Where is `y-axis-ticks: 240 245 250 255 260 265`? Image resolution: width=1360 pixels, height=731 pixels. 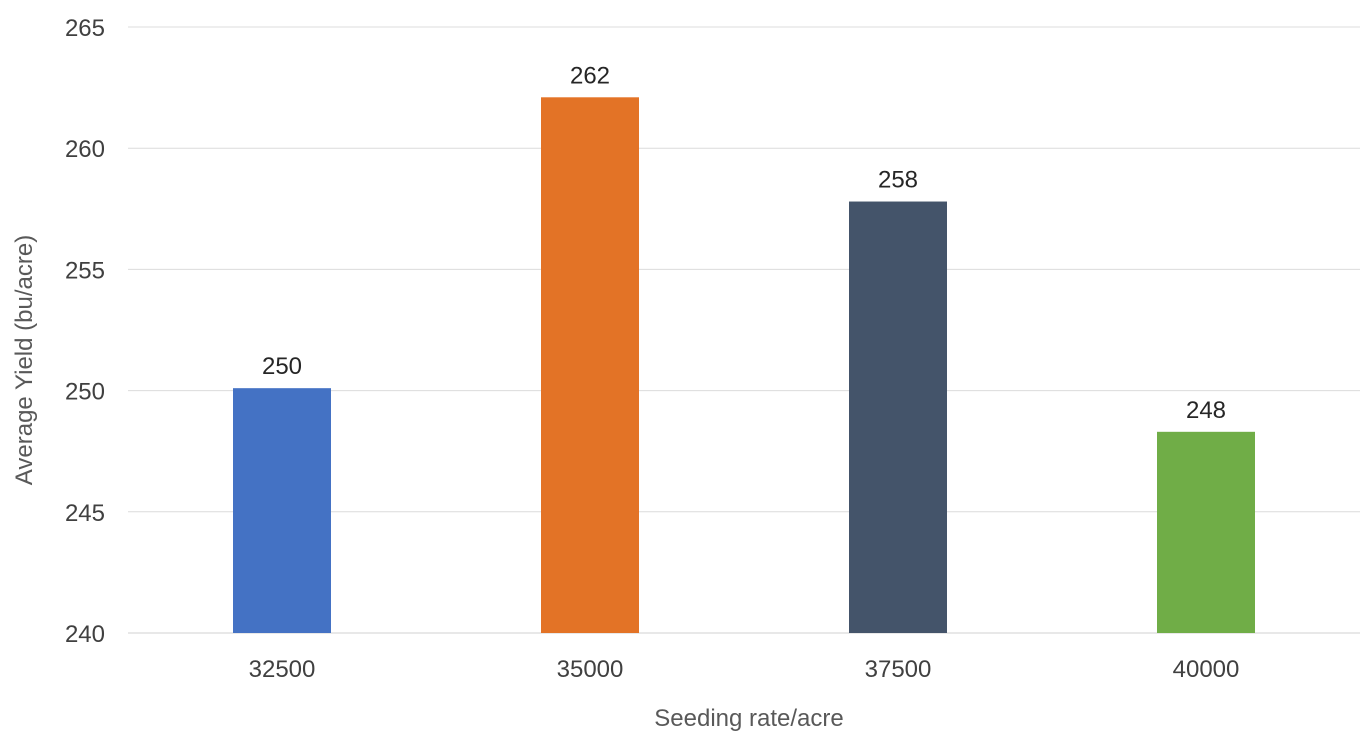
y-axis-ticks: 240 245 250 255 260 265 is located at coordinates (85, 331).